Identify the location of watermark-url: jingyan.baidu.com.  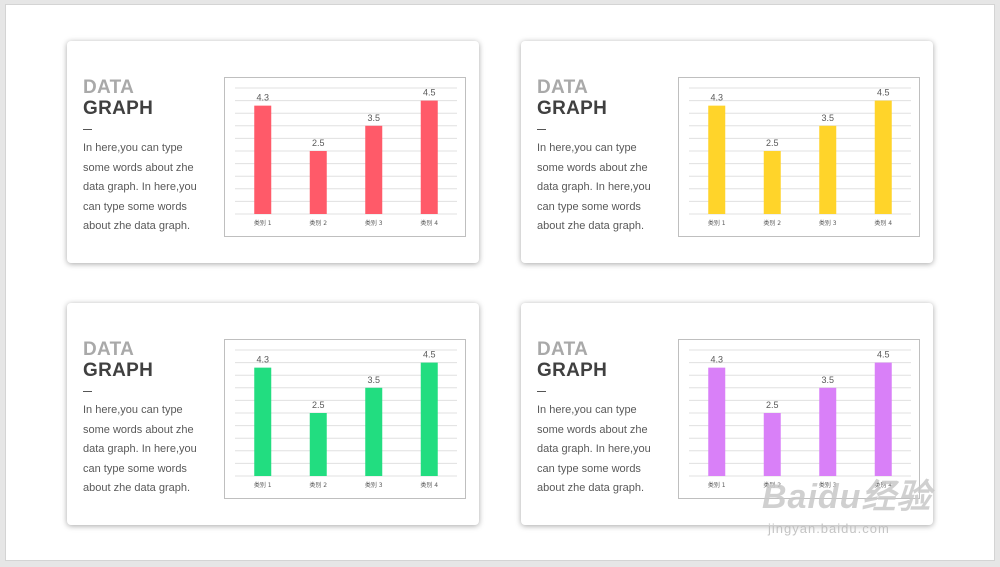
(829, 528).